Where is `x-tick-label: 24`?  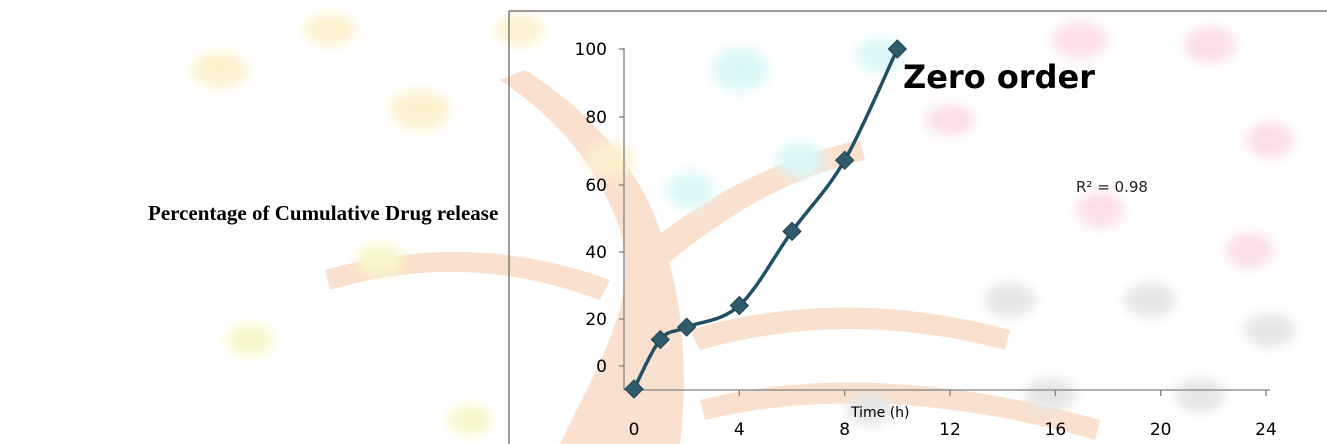
x-tick-label: 24 is located at coordinates (1266, 430).